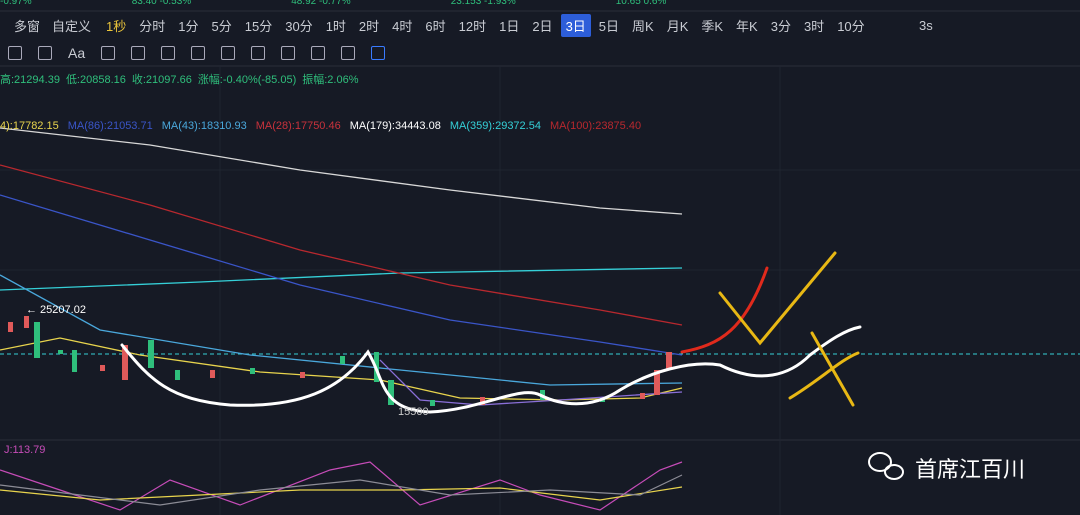 This screenshot has height=515, width=1080. I want to click on ma-label: MA(28):17750.46, so click(298, 126).